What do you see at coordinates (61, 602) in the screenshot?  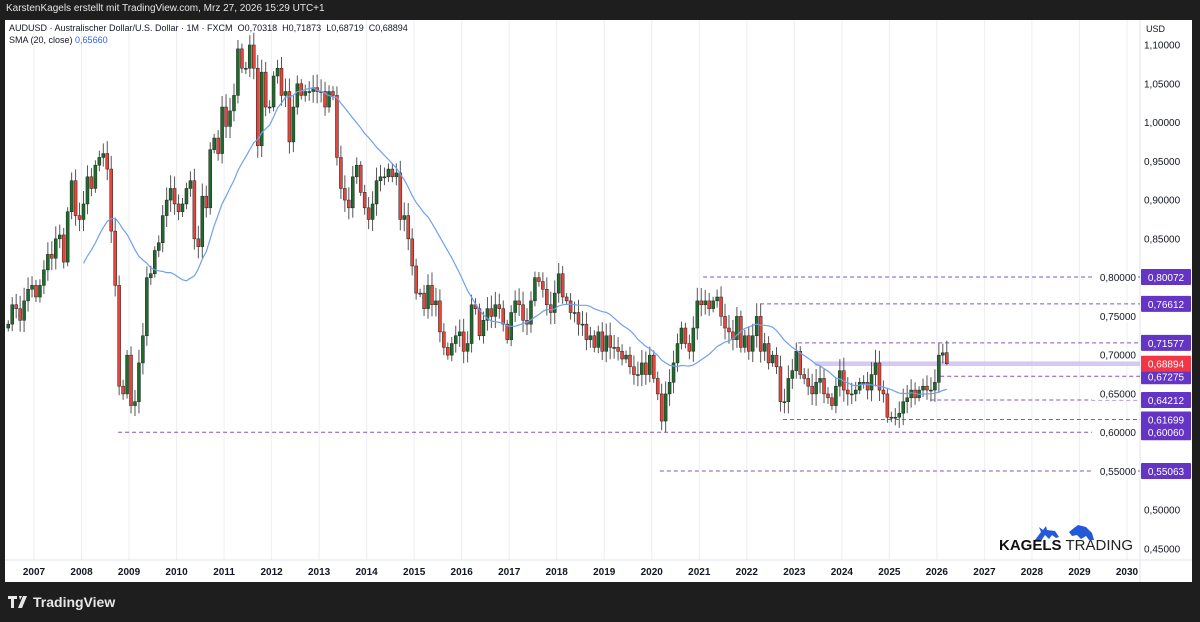 I see `tradingview-brand: TradingView` at bounding box center [61, 602].